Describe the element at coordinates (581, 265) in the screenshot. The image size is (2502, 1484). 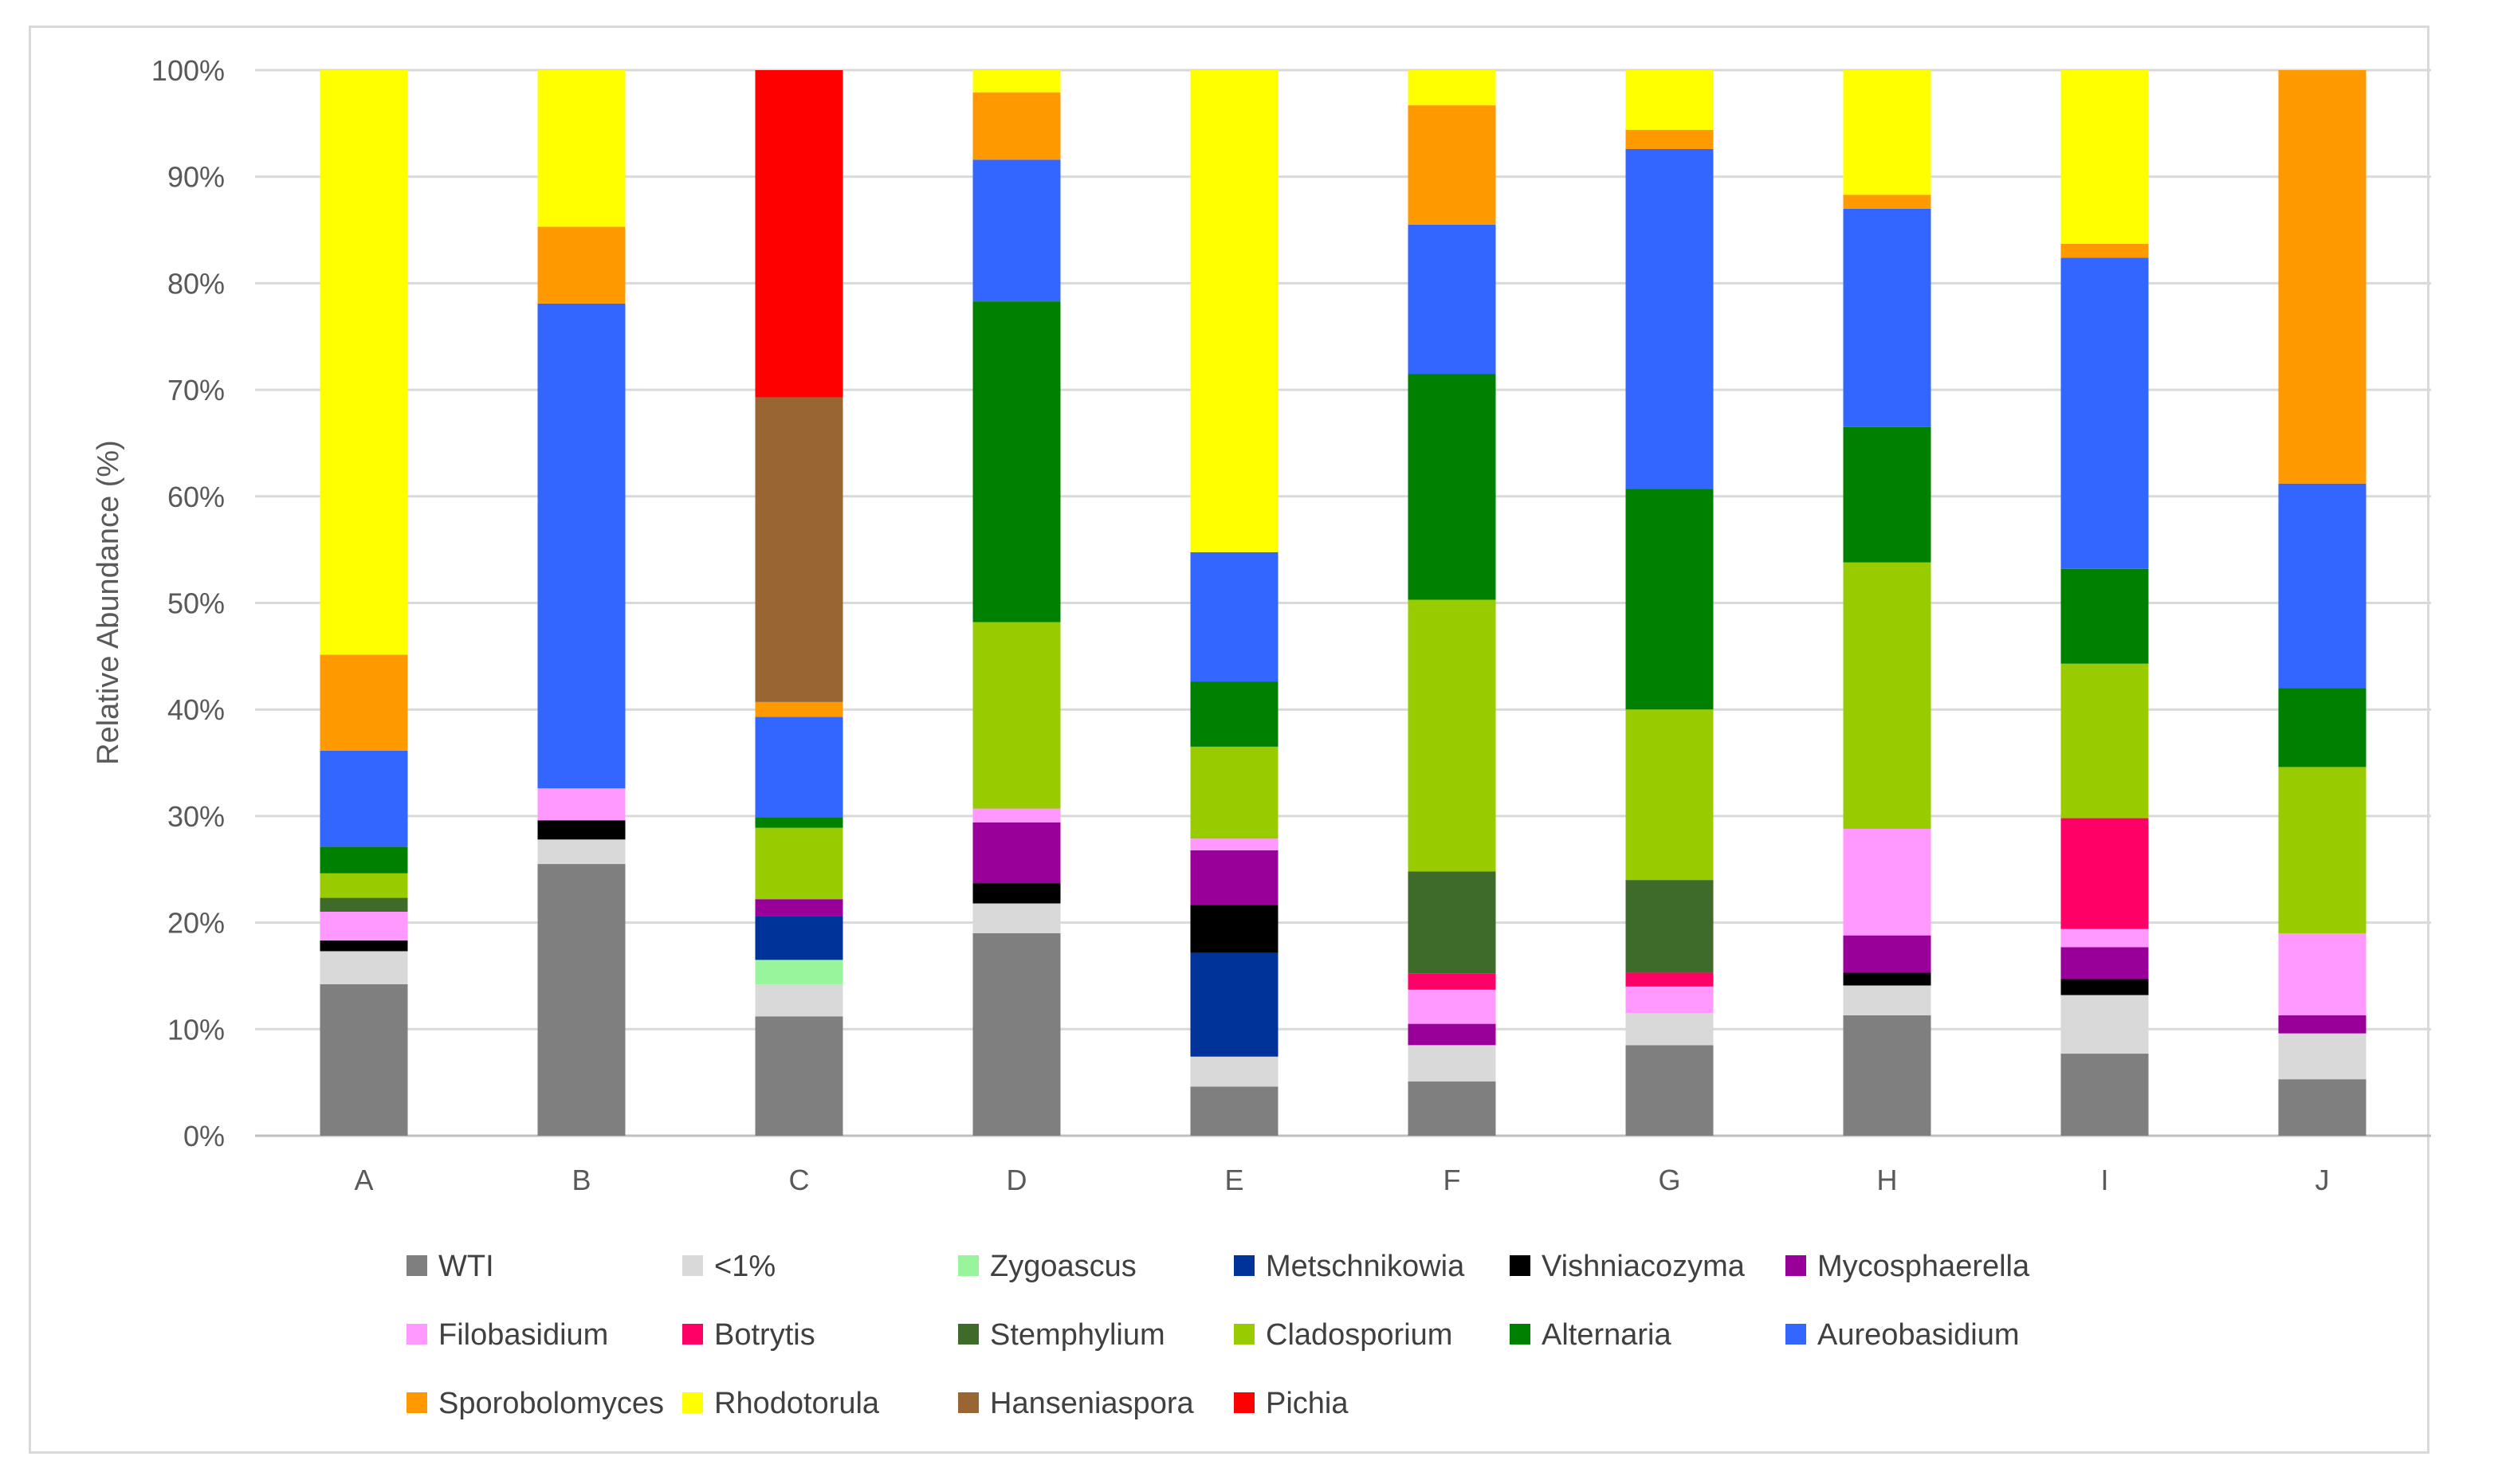
I see `bar-segment-B-sporobolomyces` at that location.